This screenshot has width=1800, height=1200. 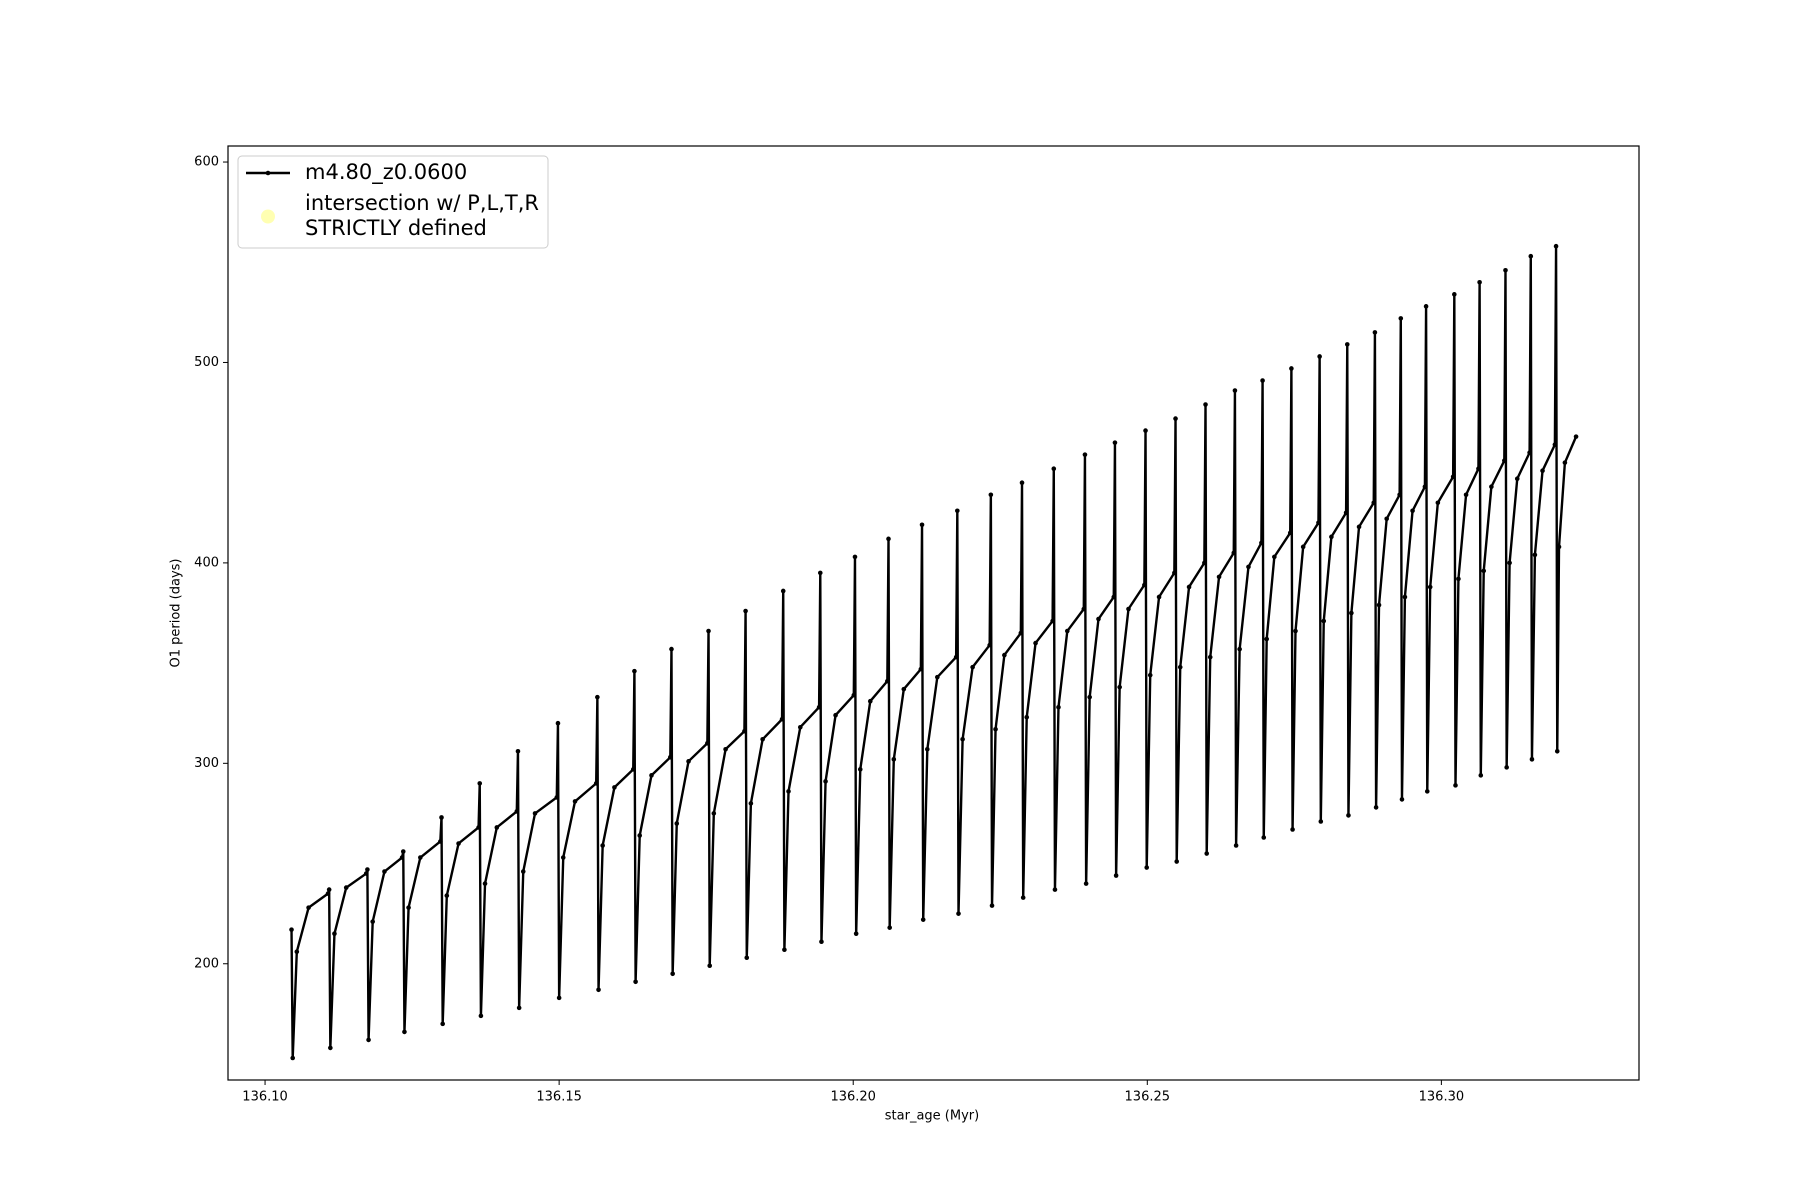 What do you see at coordinates (932, 1116) in the screenshot?
I see `x-axis-label: star_age (Myr)` at bounding box center [932, 1116].